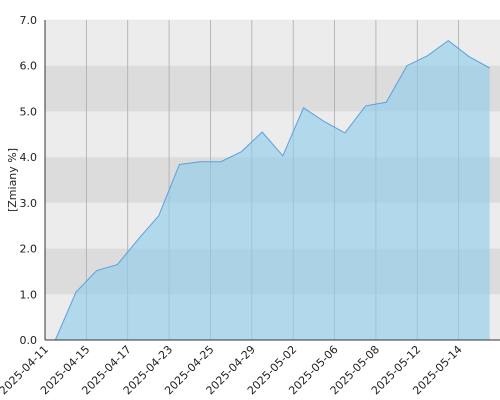 The image size is (500, 400). I want to click on y-tick-label: 5.0, so click(29, 111).